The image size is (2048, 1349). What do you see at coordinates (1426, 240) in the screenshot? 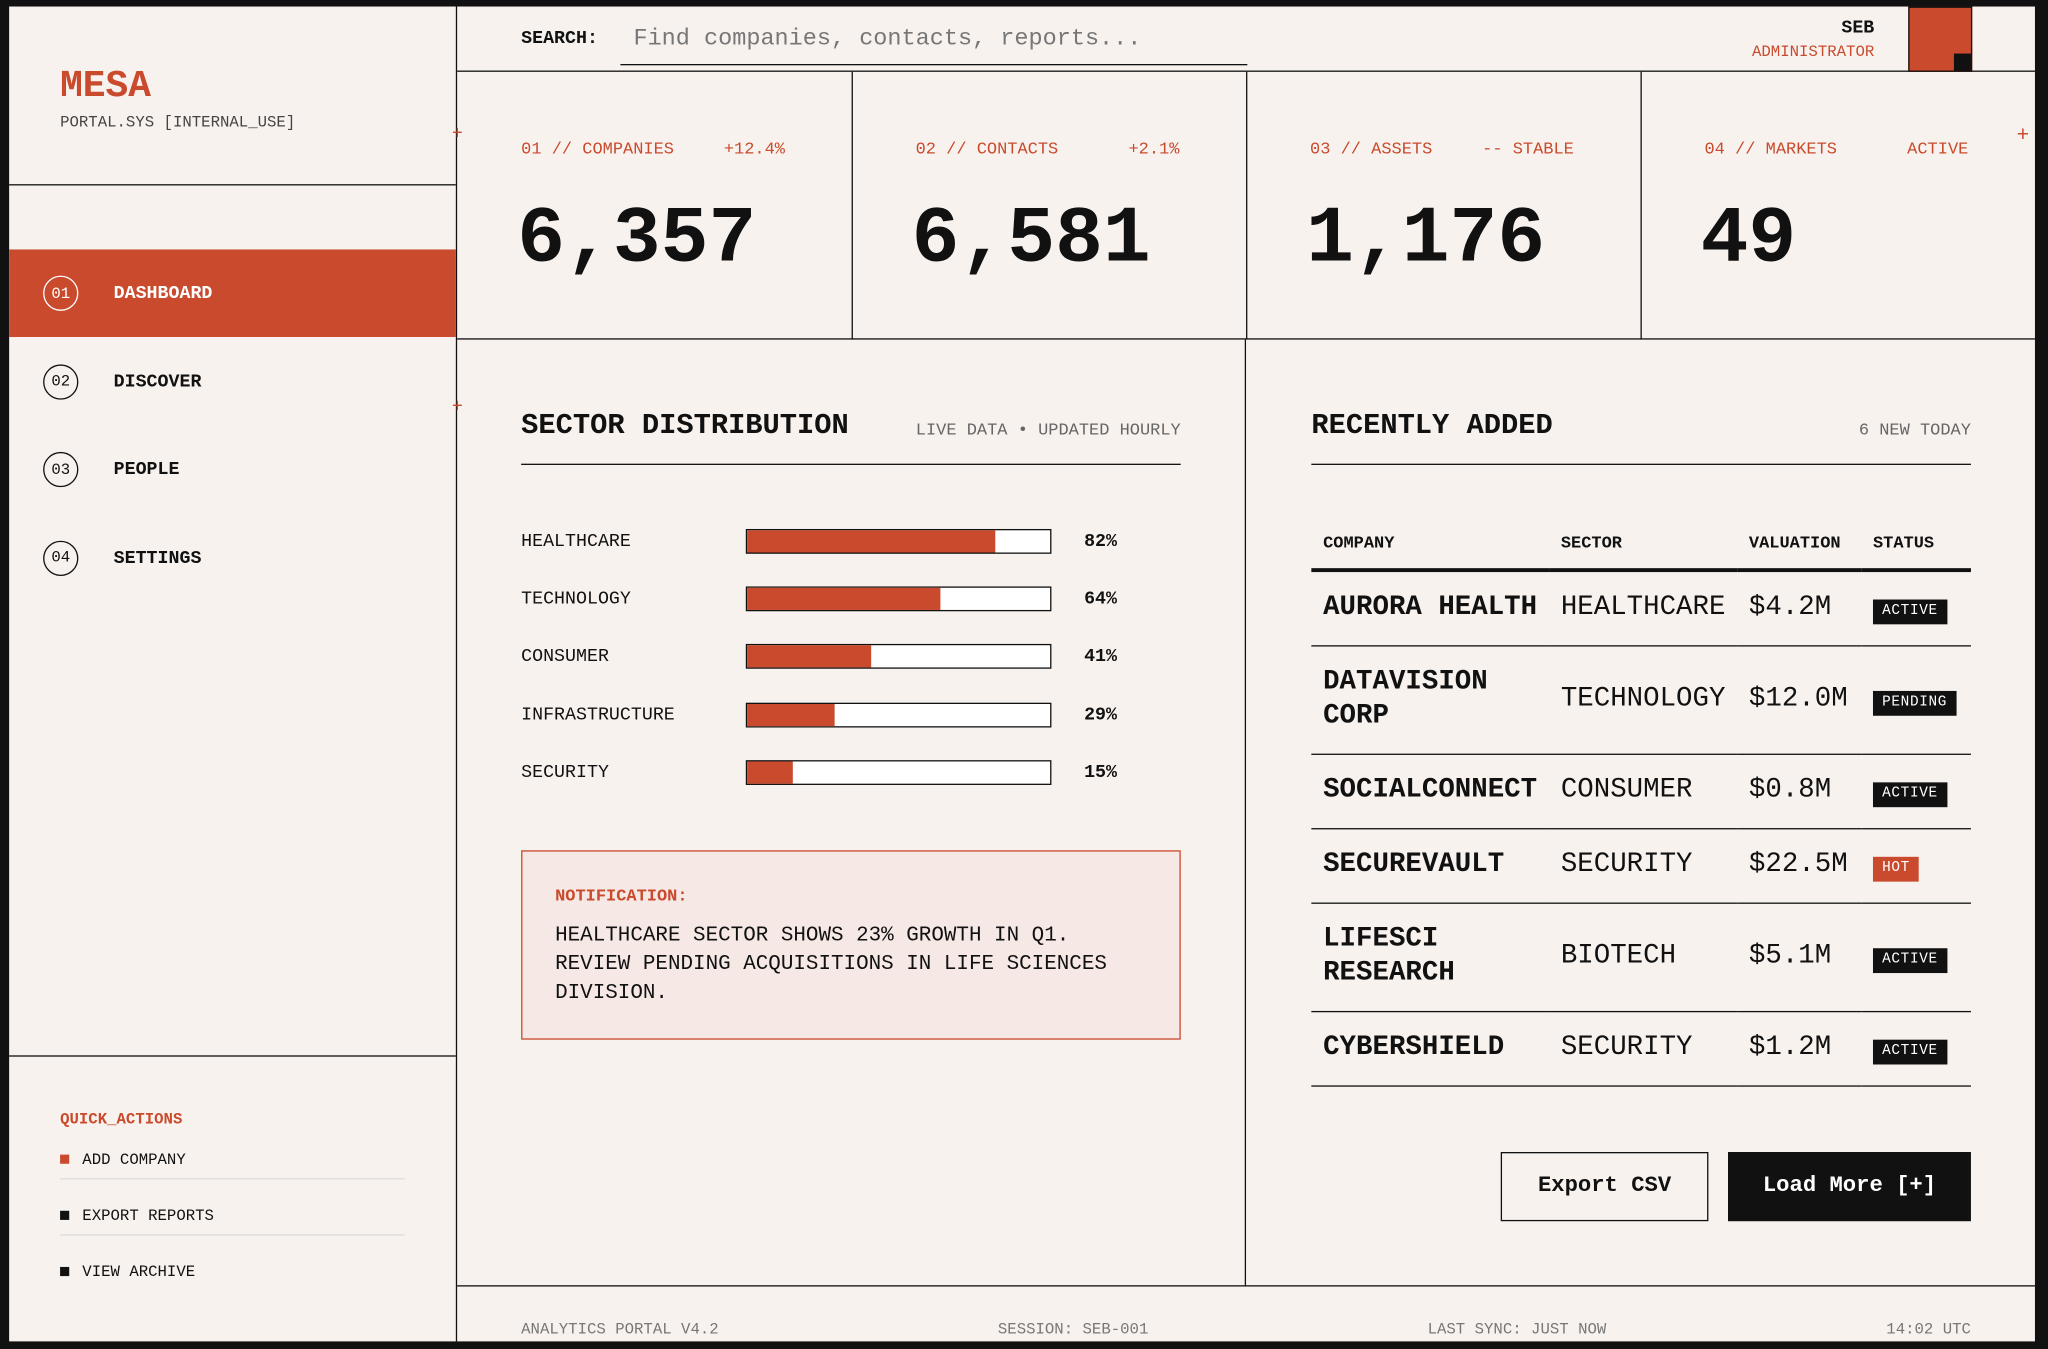
I see `stat-value: 1,176` at bounding box center [1426, 240].